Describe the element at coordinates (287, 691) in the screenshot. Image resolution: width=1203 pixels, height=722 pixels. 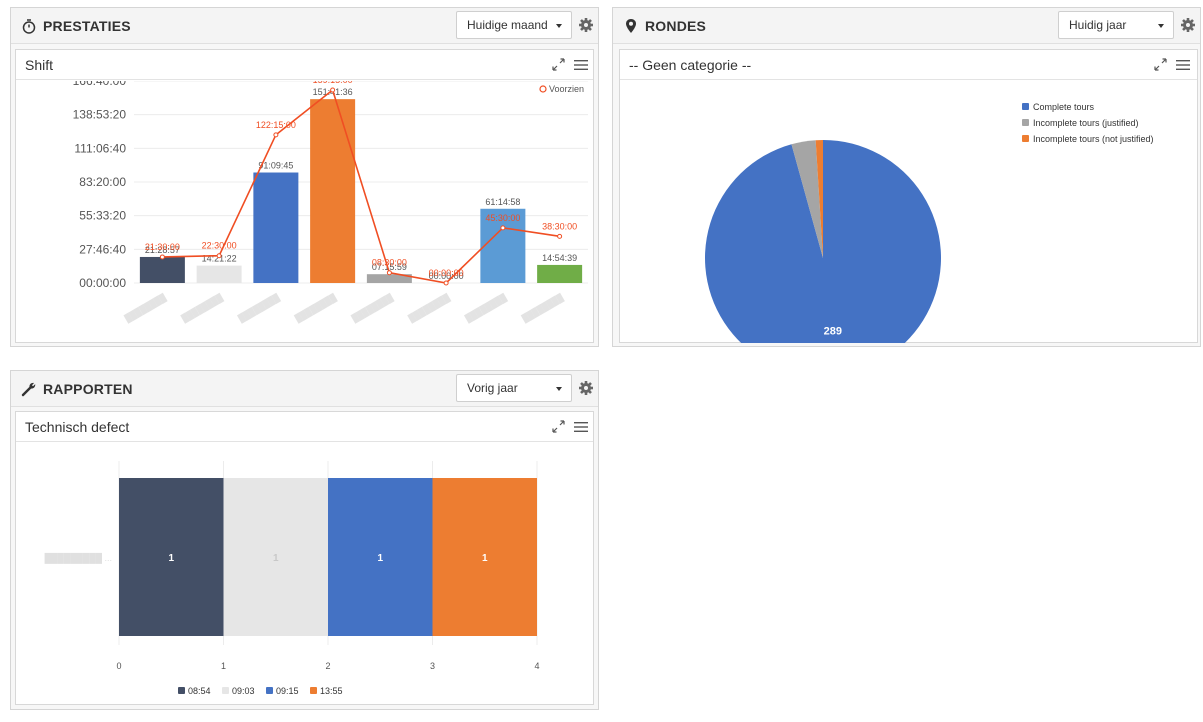
I see `legend-label: 09:15` at that location.